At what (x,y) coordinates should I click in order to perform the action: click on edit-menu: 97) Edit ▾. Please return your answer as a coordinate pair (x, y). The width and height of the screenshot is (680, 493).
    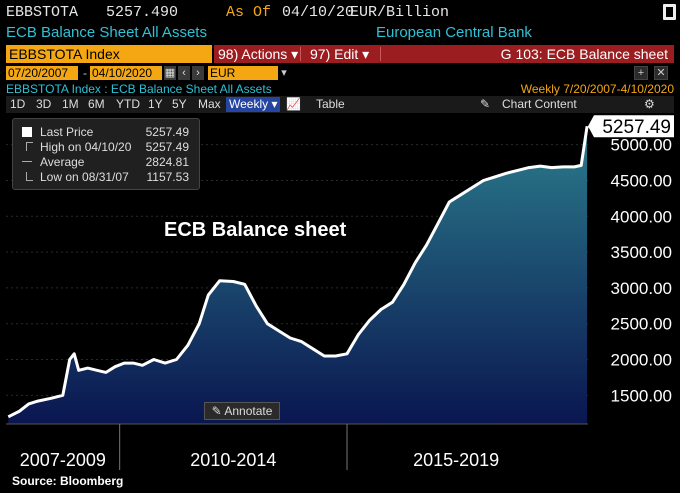
    Looking at the image, I should click on (340, 54).